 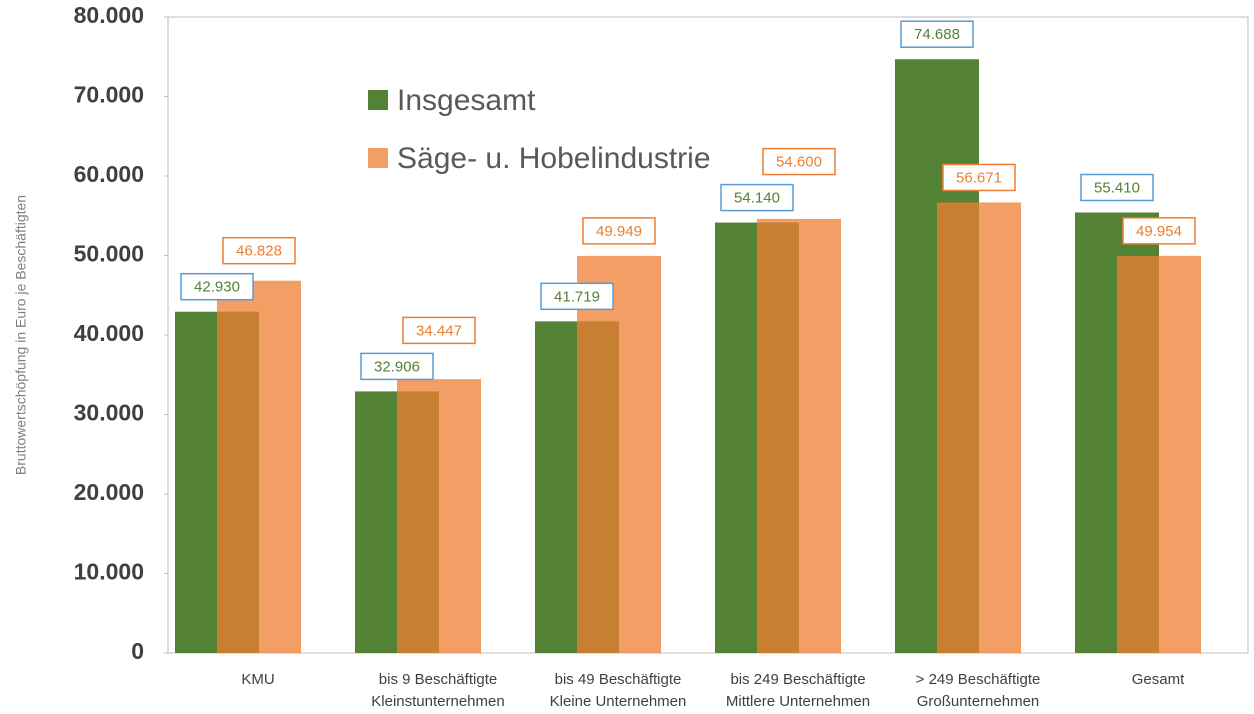 What do you see at coordinates (1158, 679) in the screenshot?
I see `x-tick-label: Gesamt` at bounding box center [1158, 679].